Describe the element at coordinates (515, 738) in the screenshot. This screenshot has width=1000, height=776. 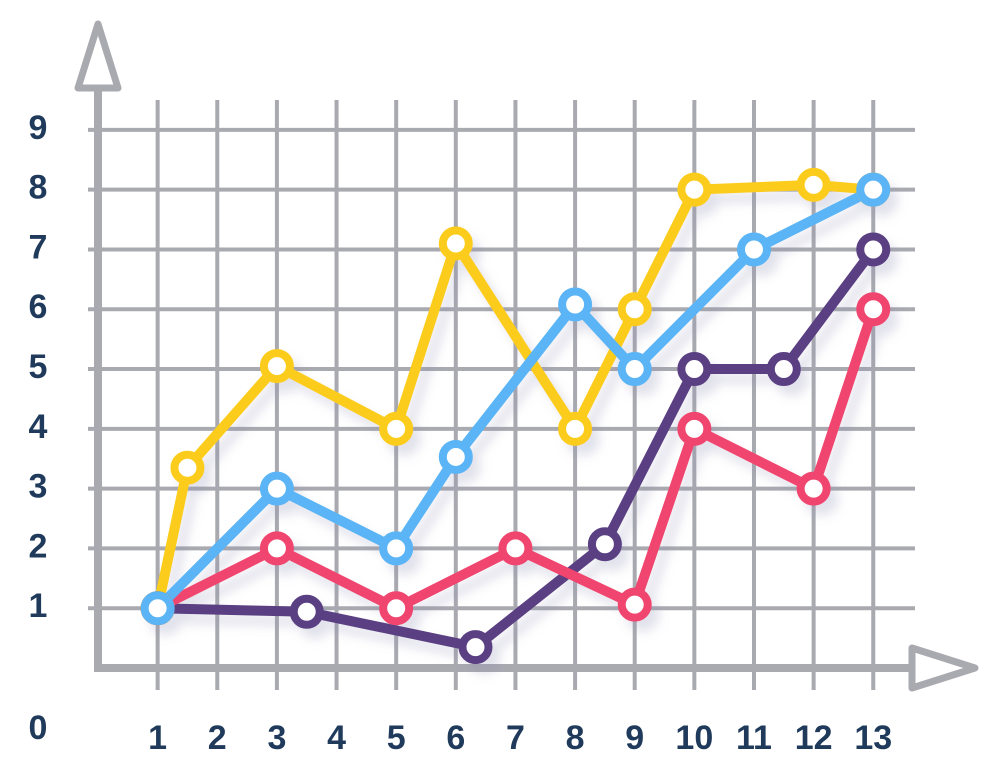
I see `x-tick-label: 7` at that location.